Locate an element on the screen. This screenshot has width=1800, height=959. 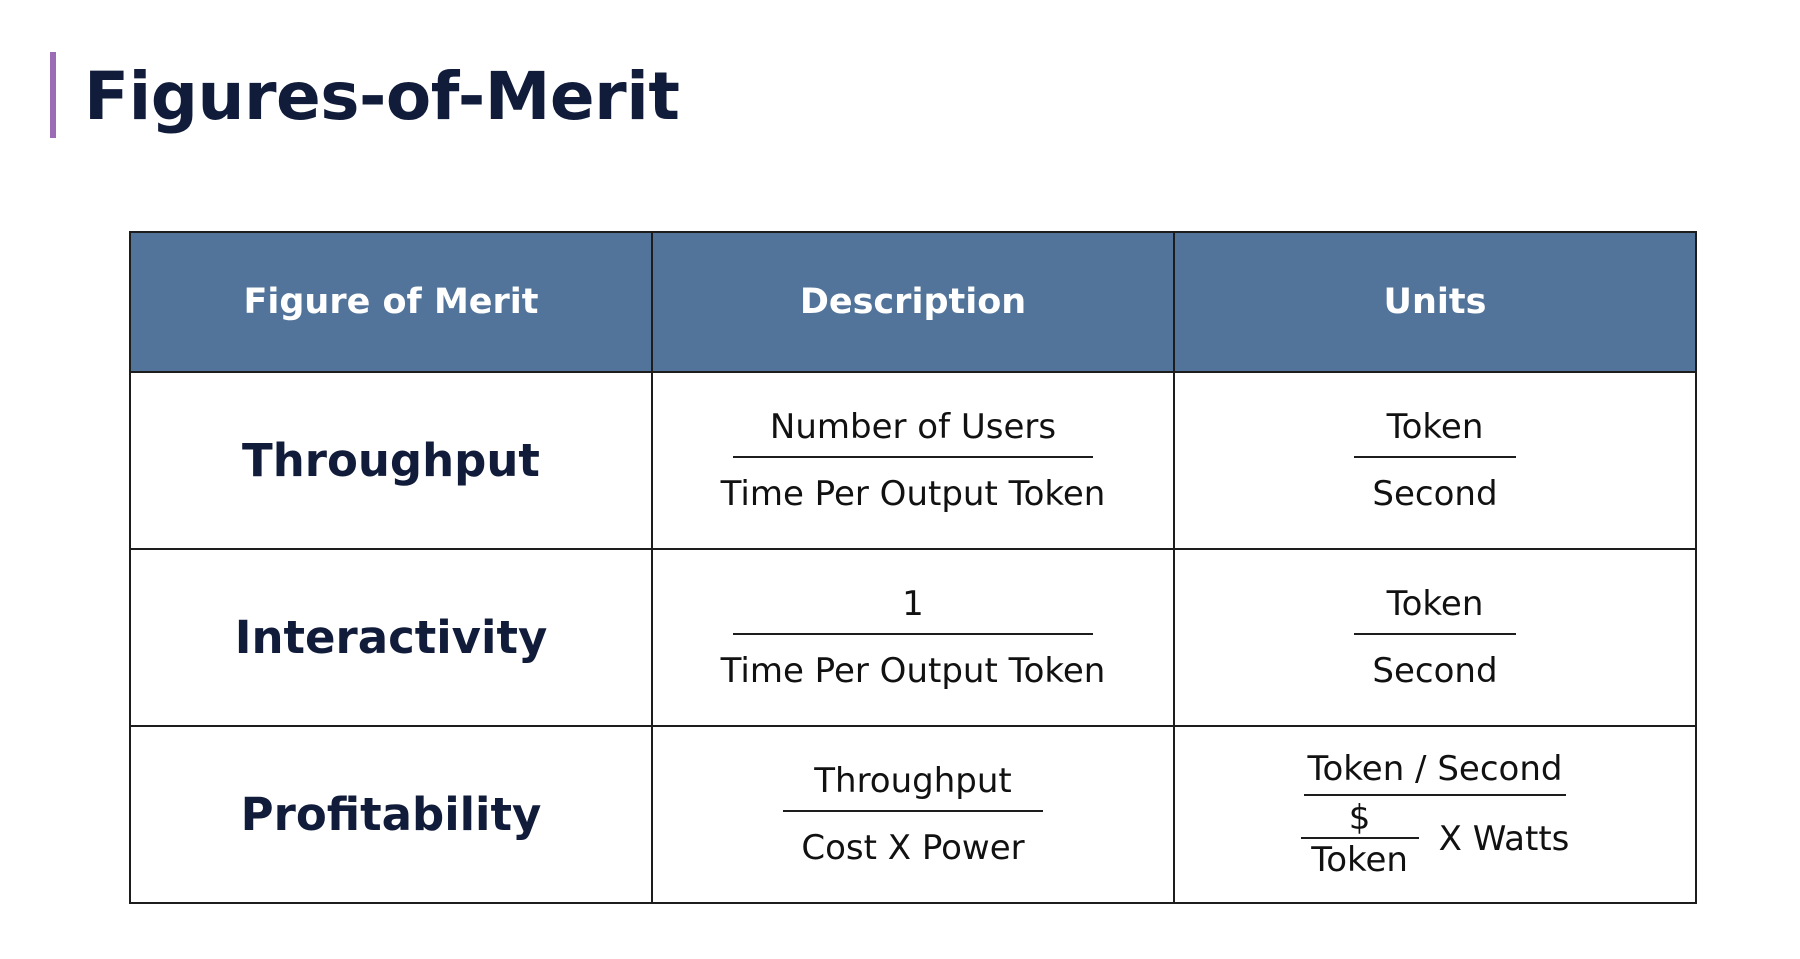
cell-metric-name: Profitability is located at coordinates (391, 814).